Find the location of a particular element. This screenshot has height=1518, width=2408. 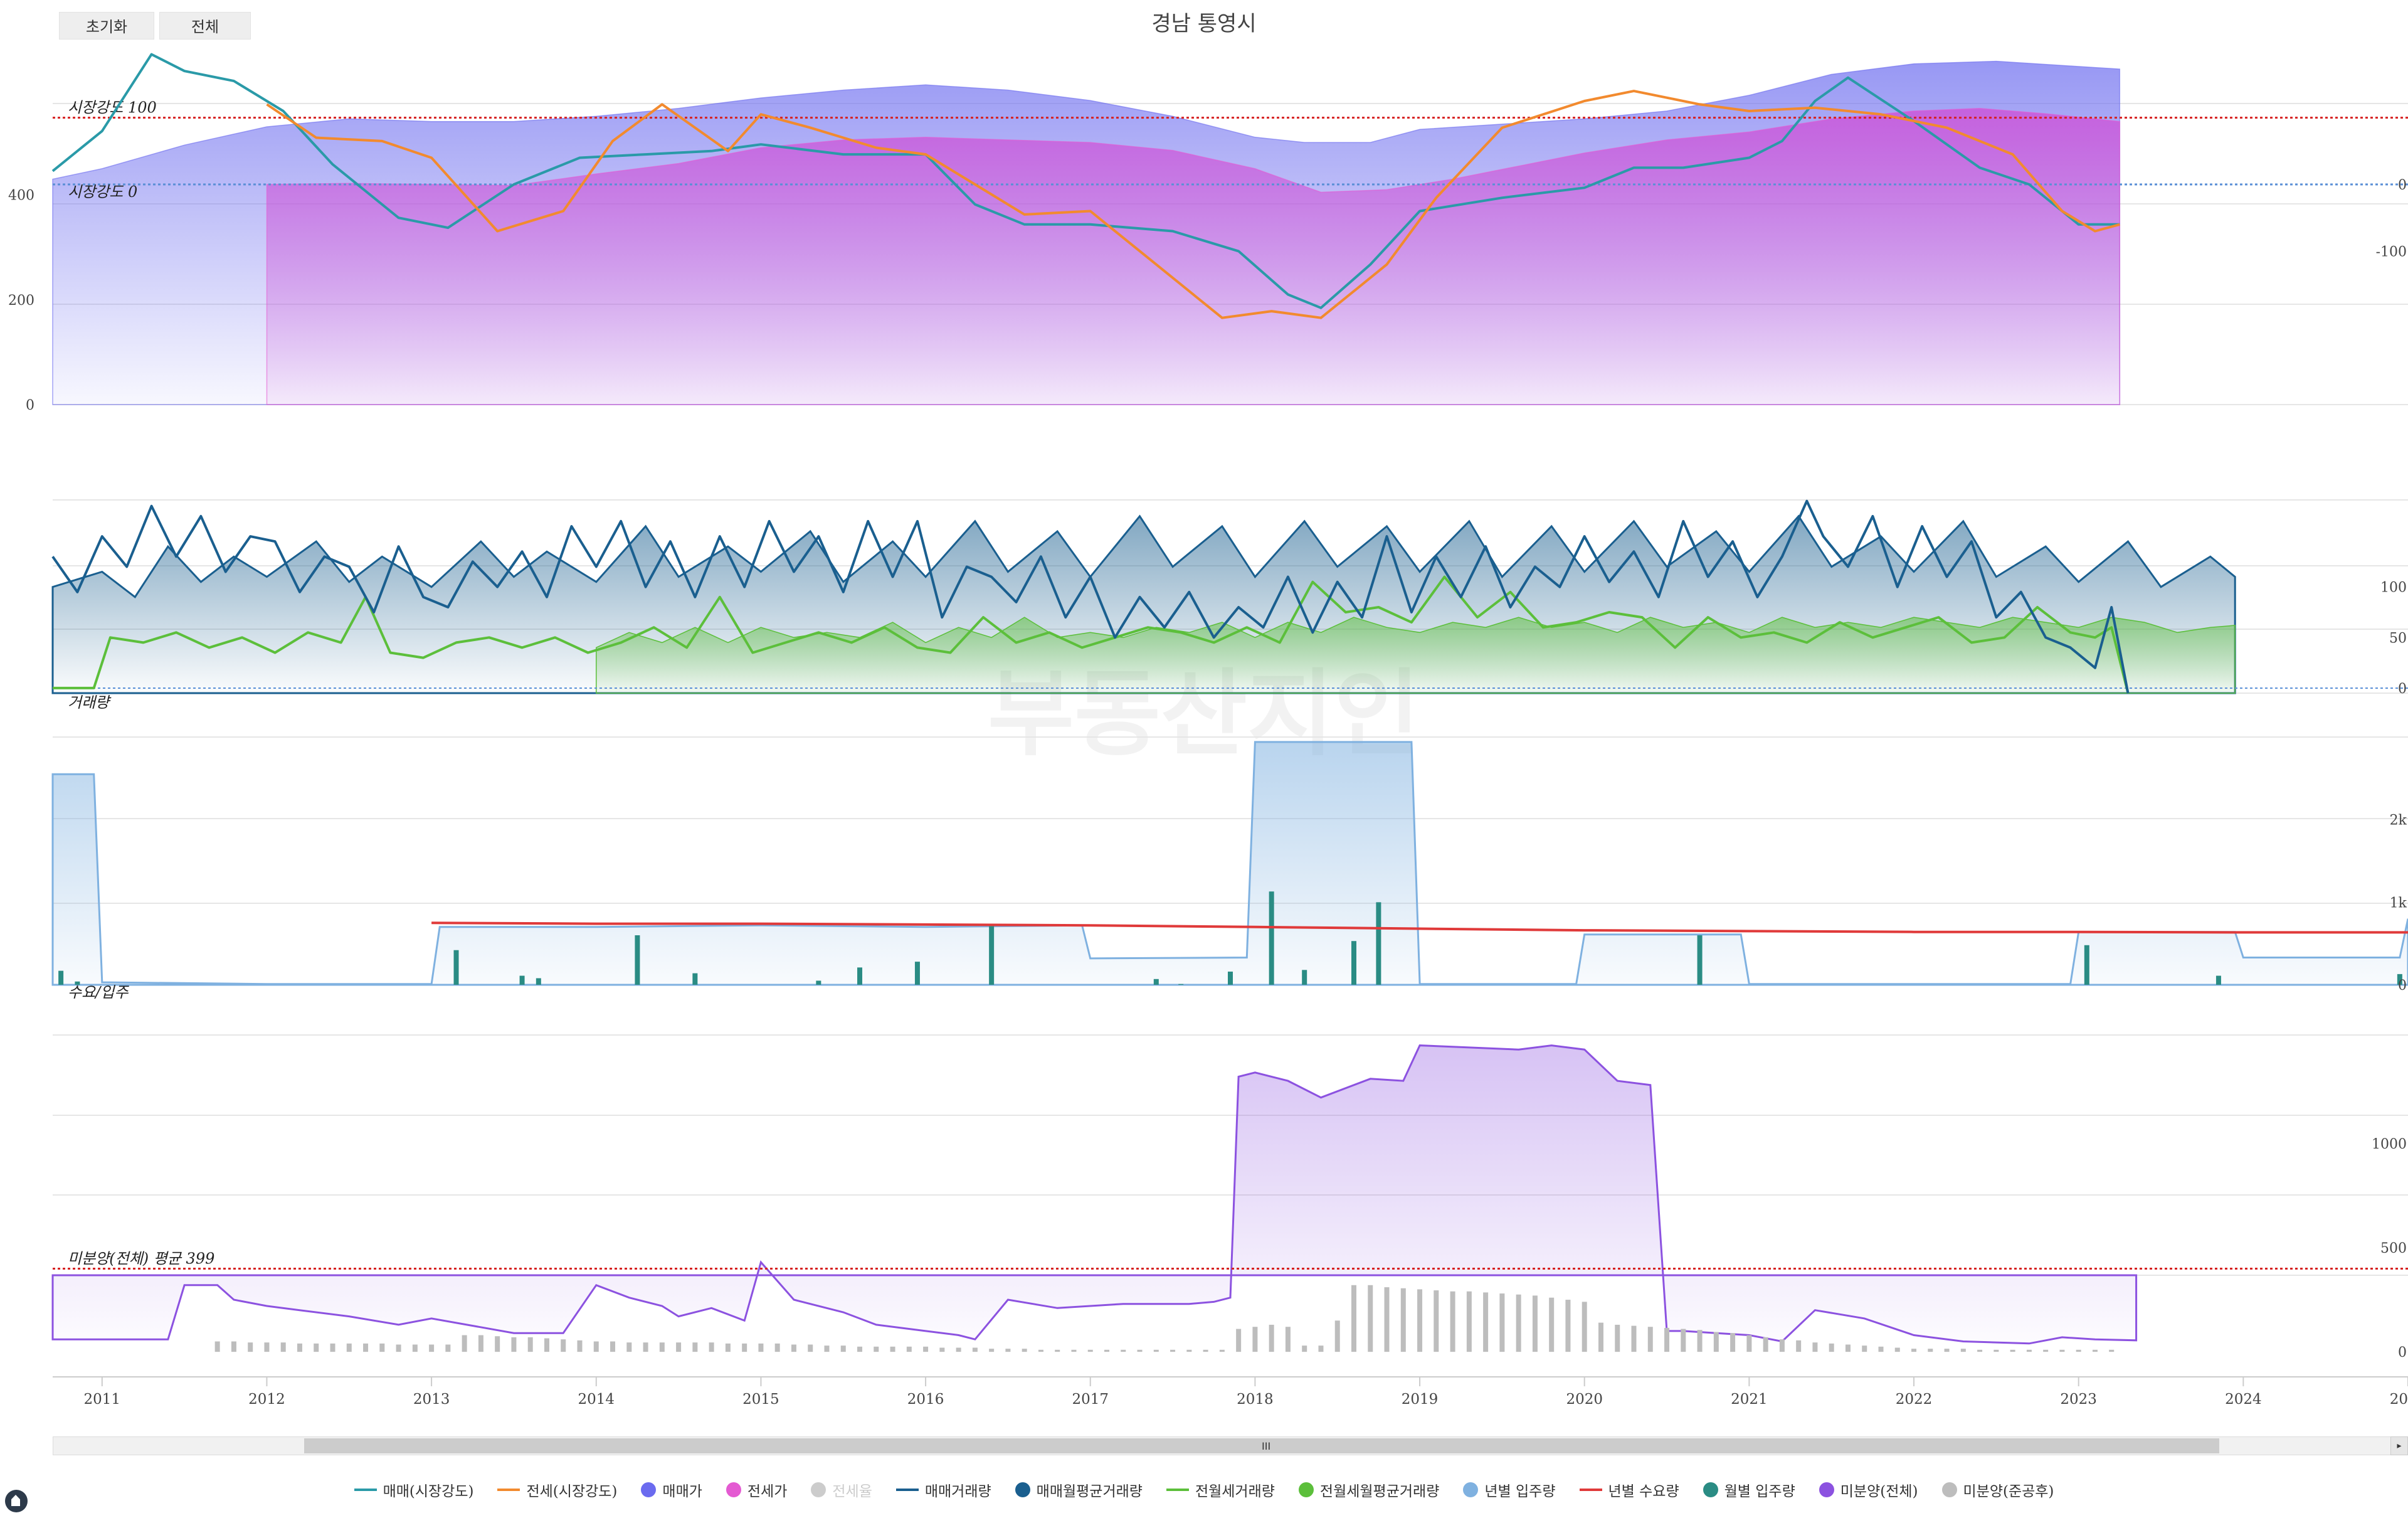

range-scrollbar: III is located at coordinates (1230, 1446).